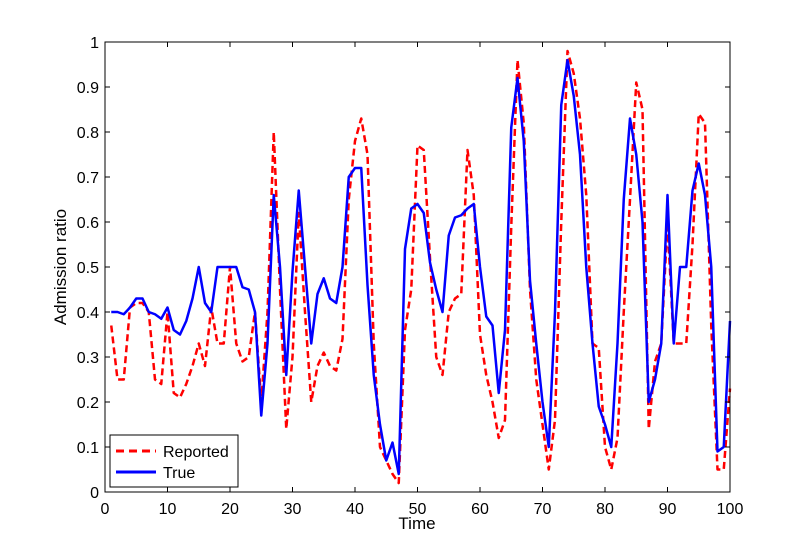 The height and width of the screenshot is (553, 806). What do you see at coordinates (196, 452) in the screenshot?
I see `legend-label-reported: Reported` at bounding box center [196, 452].